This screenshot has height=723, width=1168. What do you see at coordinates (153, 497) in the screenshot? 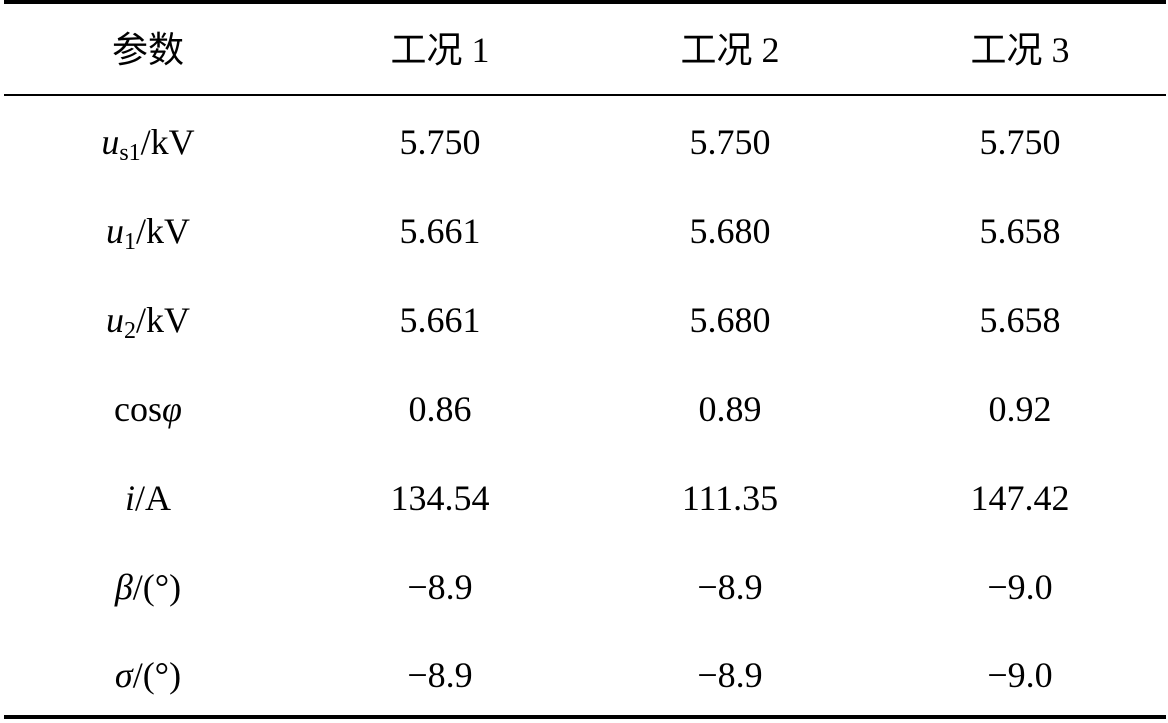
I see `label-part: /A` at bounding box center [153, 497].